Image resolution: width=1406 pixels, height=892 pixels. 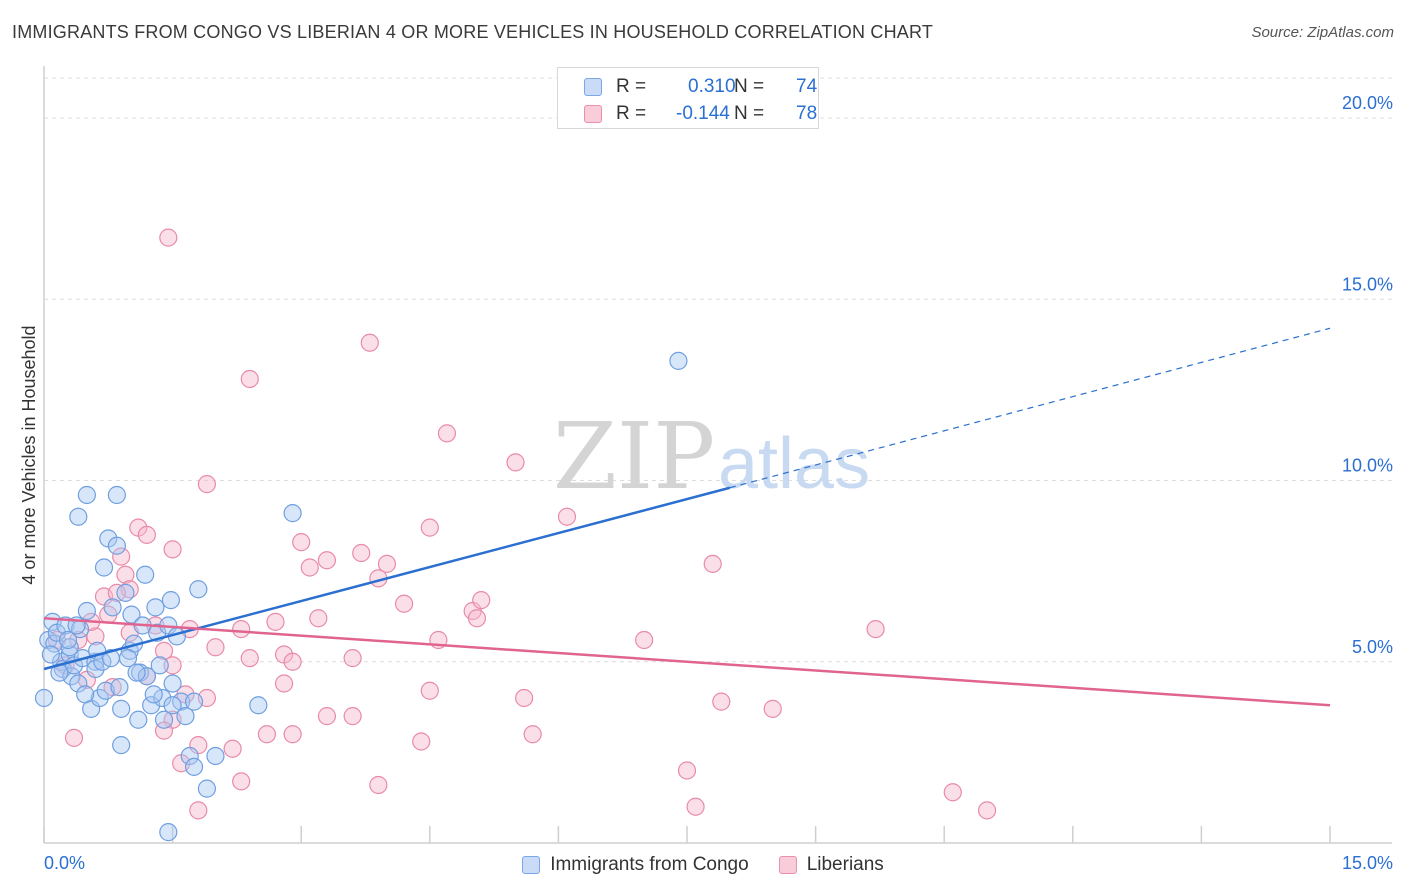 What do you see at coordinates (688, 98) in the screenshot?
I see `stats-legend: R = 0.310 N = 74 R = -0.144 N = 78` at bounding box center [688, 98].